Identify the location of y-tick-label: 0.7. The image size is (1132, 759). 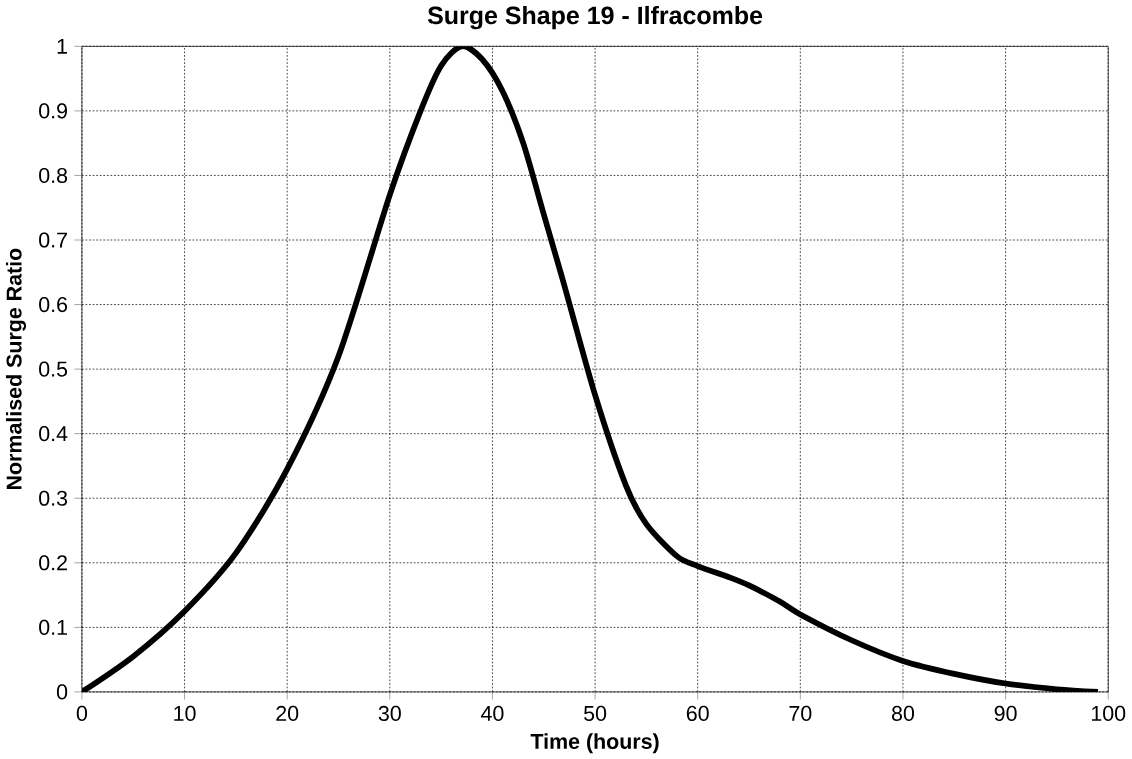
(53, 240).